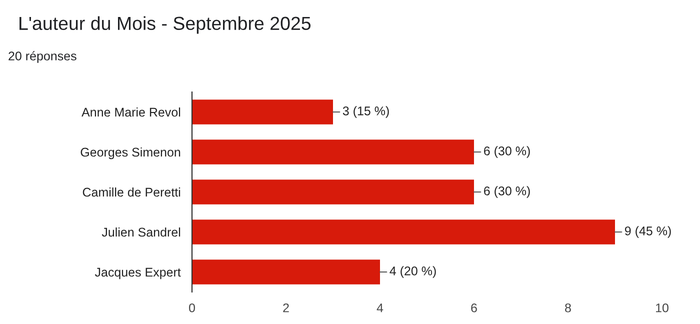  What do you see at coordinates (131, 192) in the screenshot?
I see `y-tick-label: Camille de Peretti` at bounding box center [131, 192].